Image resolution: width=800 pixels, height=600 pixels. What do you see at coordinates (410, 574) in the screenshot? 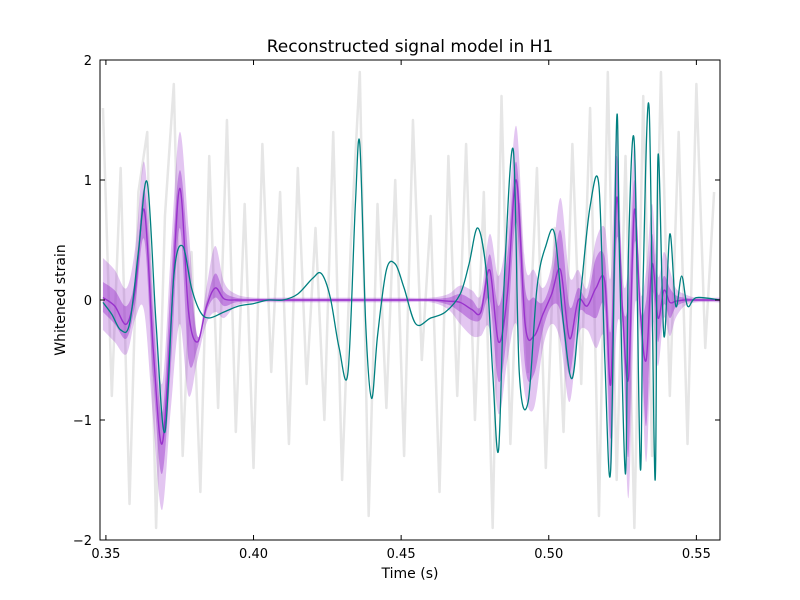
I see `x-axis-label: Time (s)` at bounding box center [410, 574].